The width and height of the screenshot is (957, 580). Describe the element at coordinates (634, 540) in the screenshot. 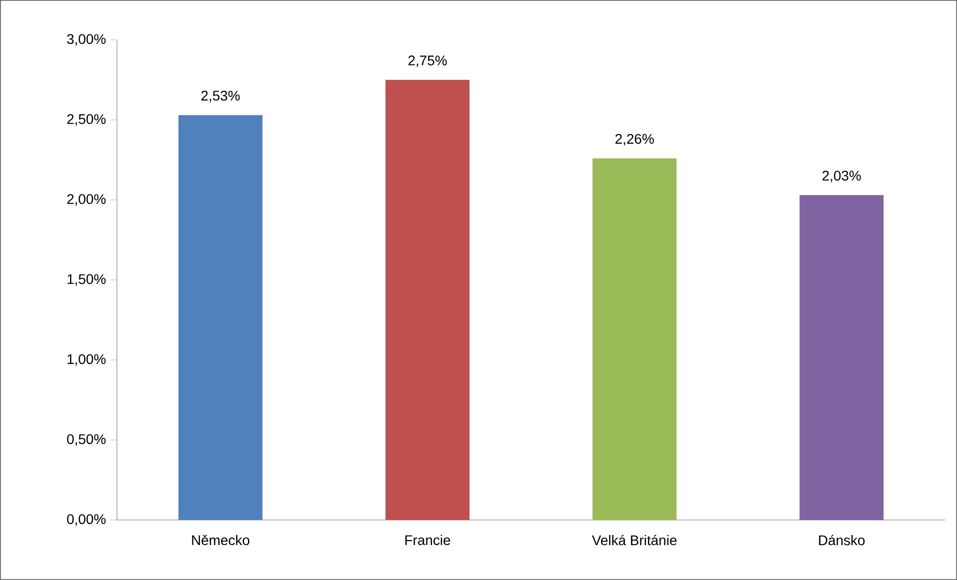

I see `x-tick-label: Velká Británie` at that location.